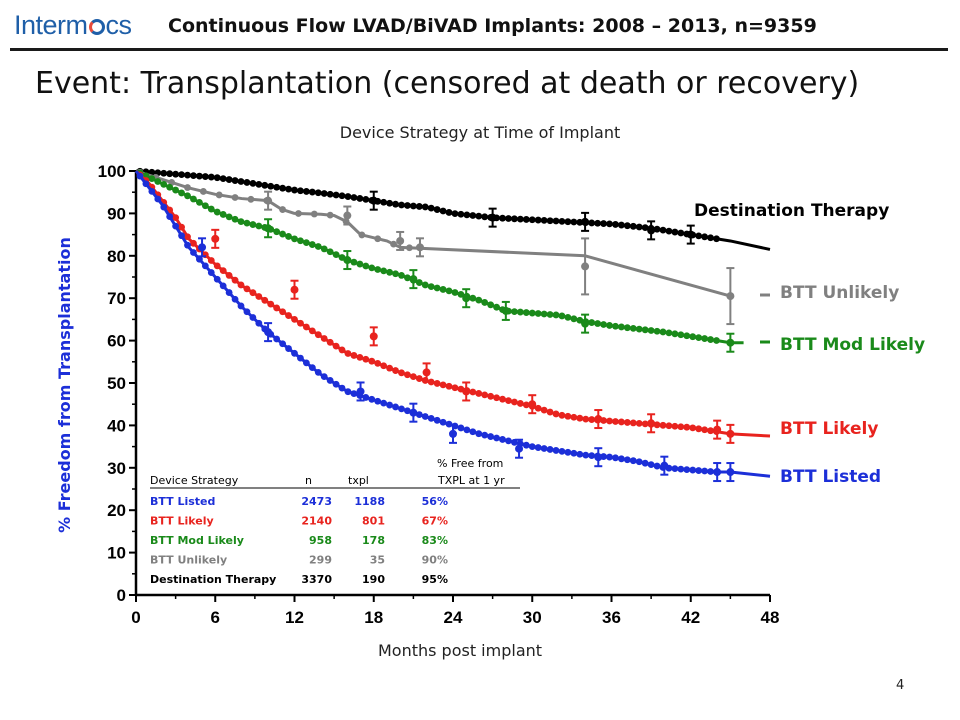 Image resolution: width=960 pixels, height=720 pixels. What do you see at coordinates (453, 617) in the screenshot?
I see `x-tick-label: 24` at bounding box center [453, 617].